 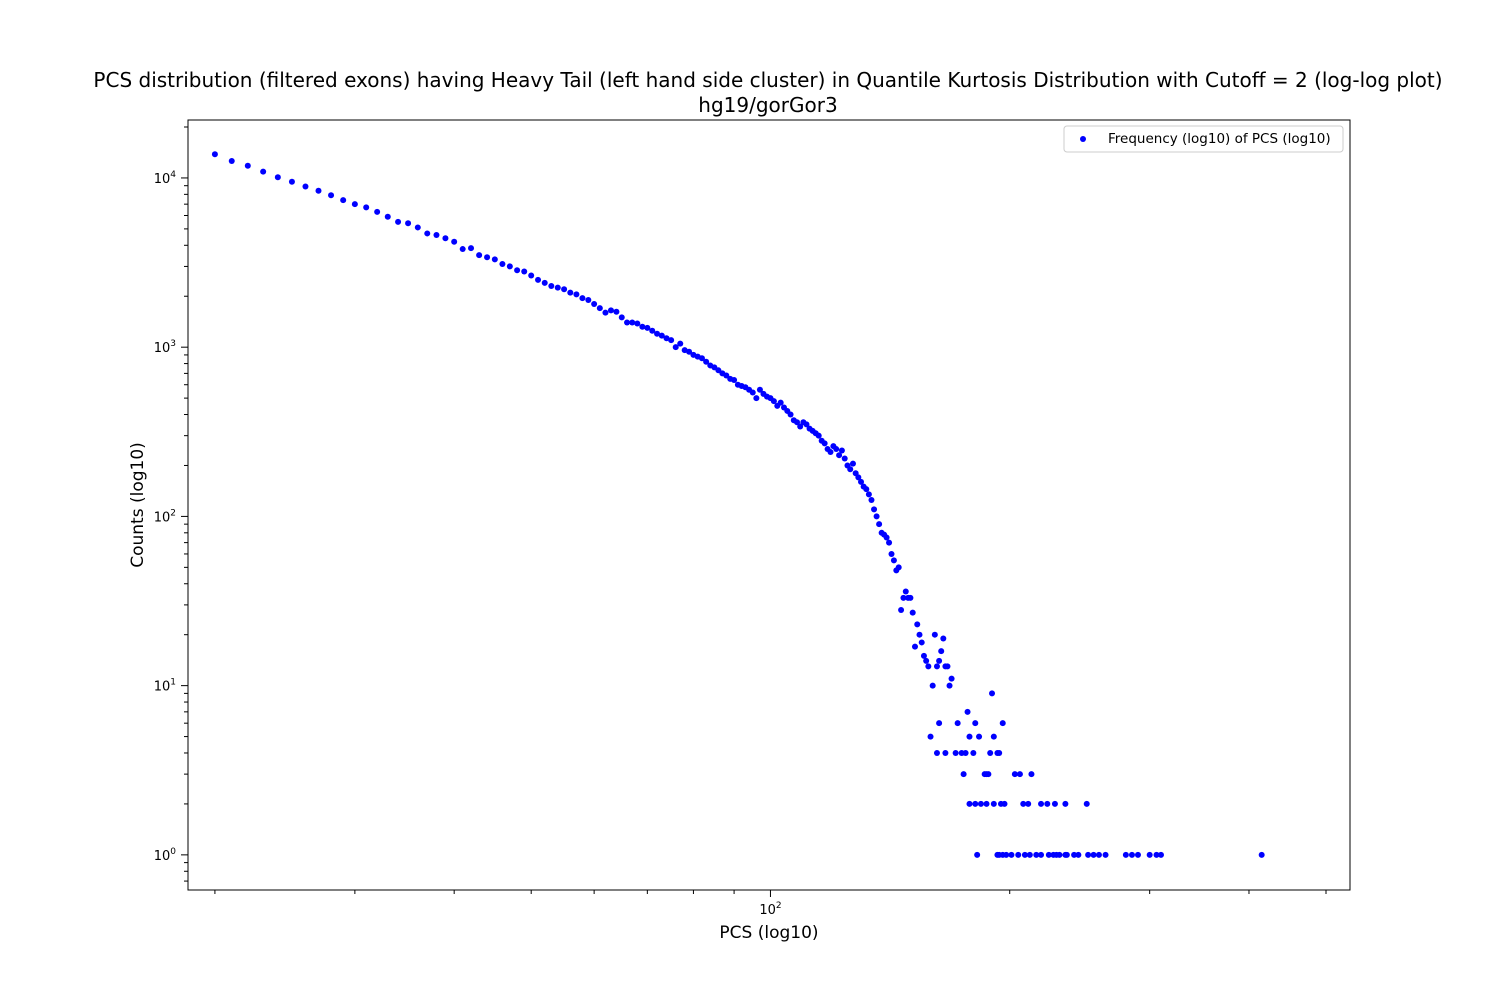 I want to click on x-axis-ticks: 102, so click(x=770, y=904).